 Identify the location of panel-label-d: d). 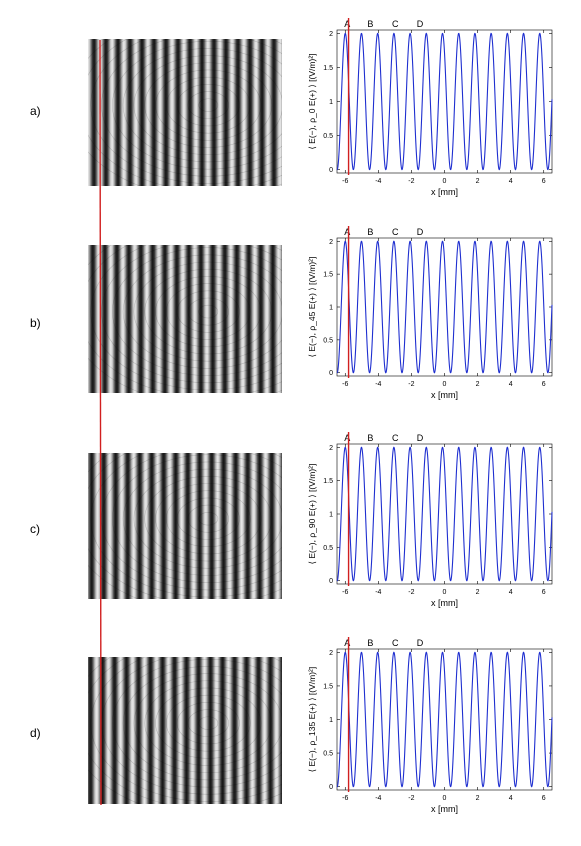
(35, 733).